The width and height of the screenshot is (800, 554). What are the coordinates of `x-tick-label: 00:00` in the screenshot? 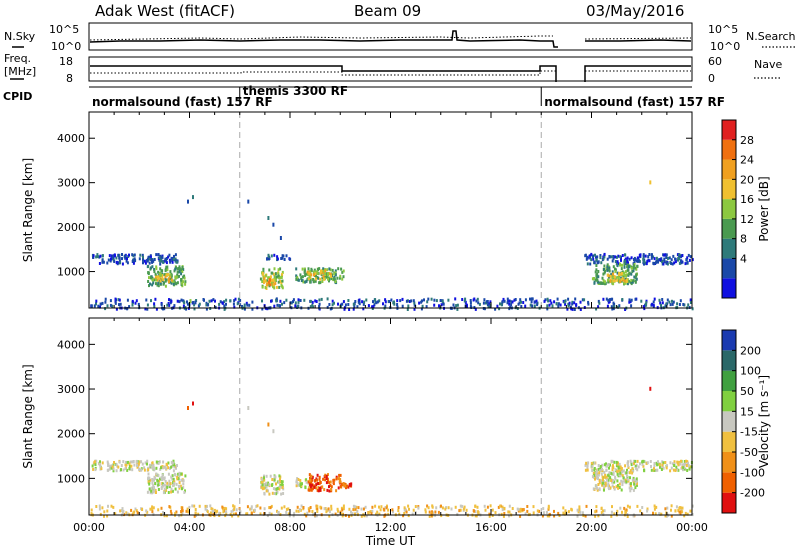 It's located at (692, 527).